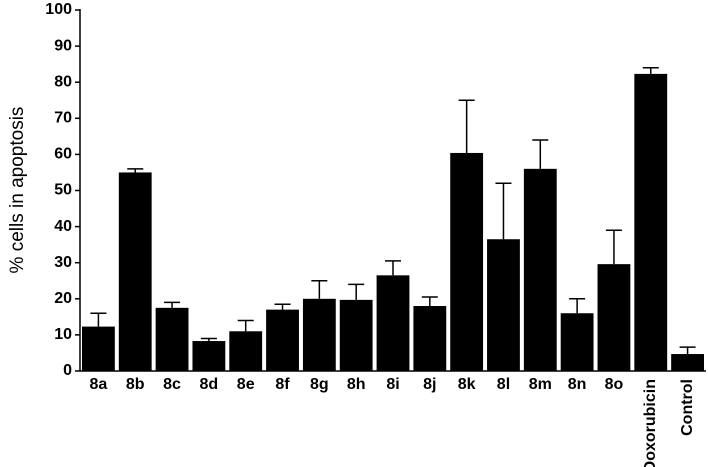 The width and height of the screenshot is (708, 467). I want to click on x-tick-label: 8b, so click(135, 384).